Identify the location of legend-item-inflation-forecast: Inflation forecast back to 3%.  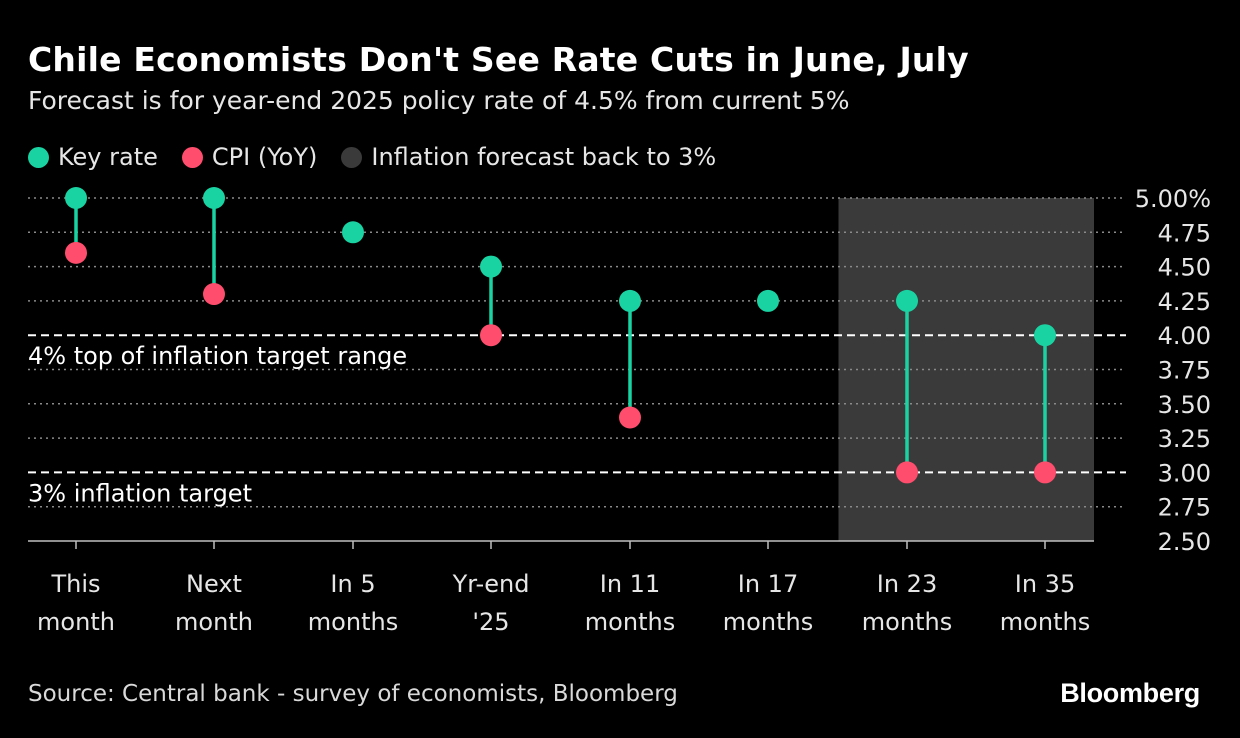
(528, 157).